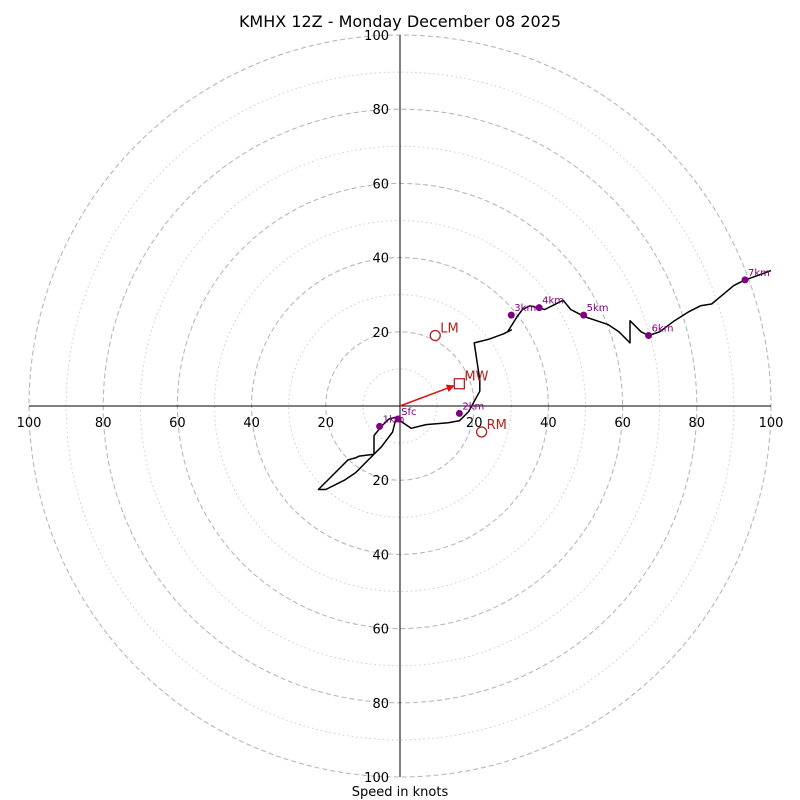 The image size is (800, 800). I want to click on x-axis-label: Speed in knots, so click(400, 792).